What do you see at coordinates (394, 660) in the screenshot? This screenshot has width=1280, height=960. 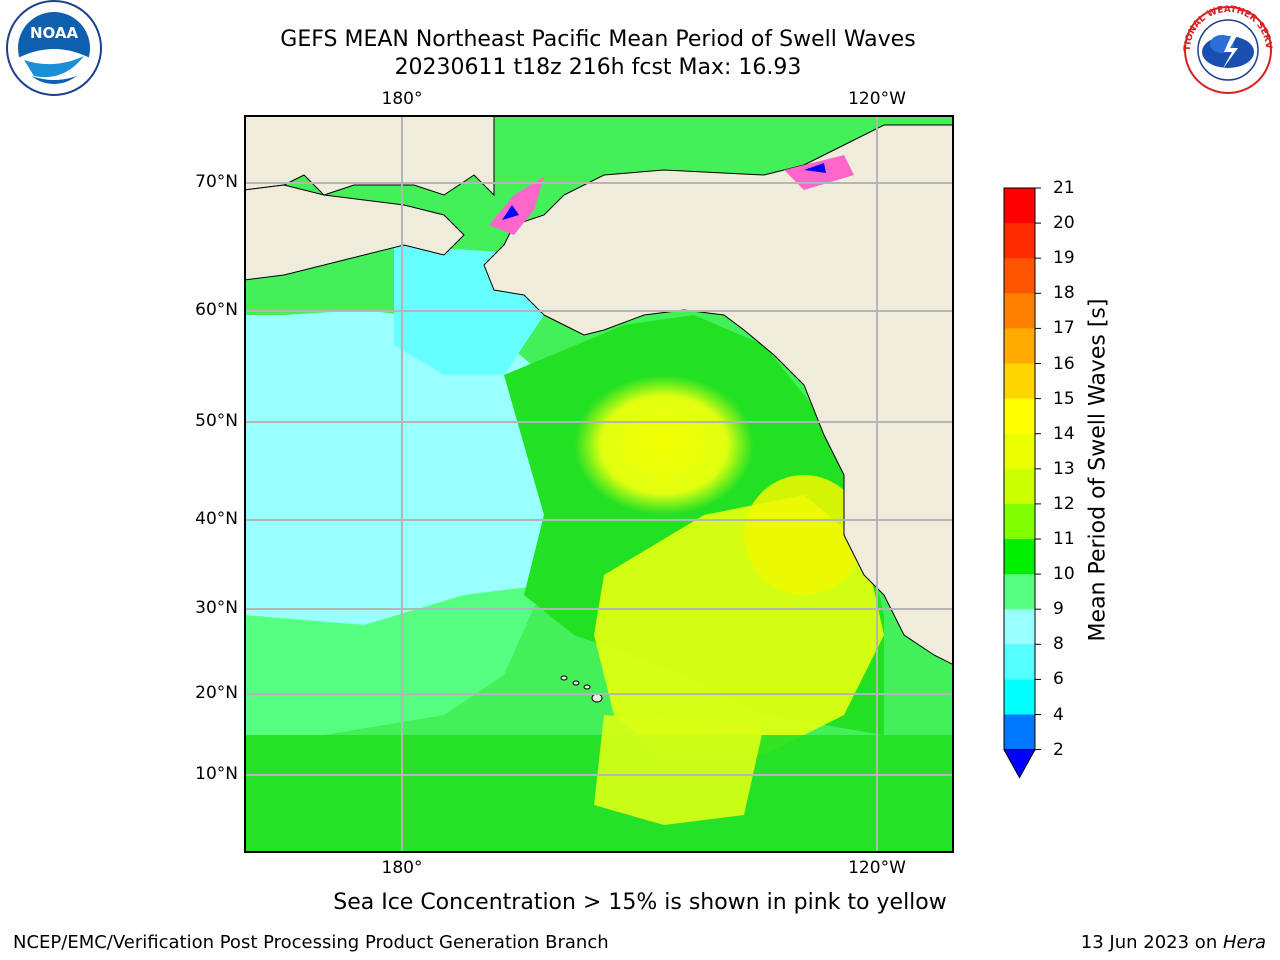 I see `swell-region-light-green` at bounding box center [394, 660].